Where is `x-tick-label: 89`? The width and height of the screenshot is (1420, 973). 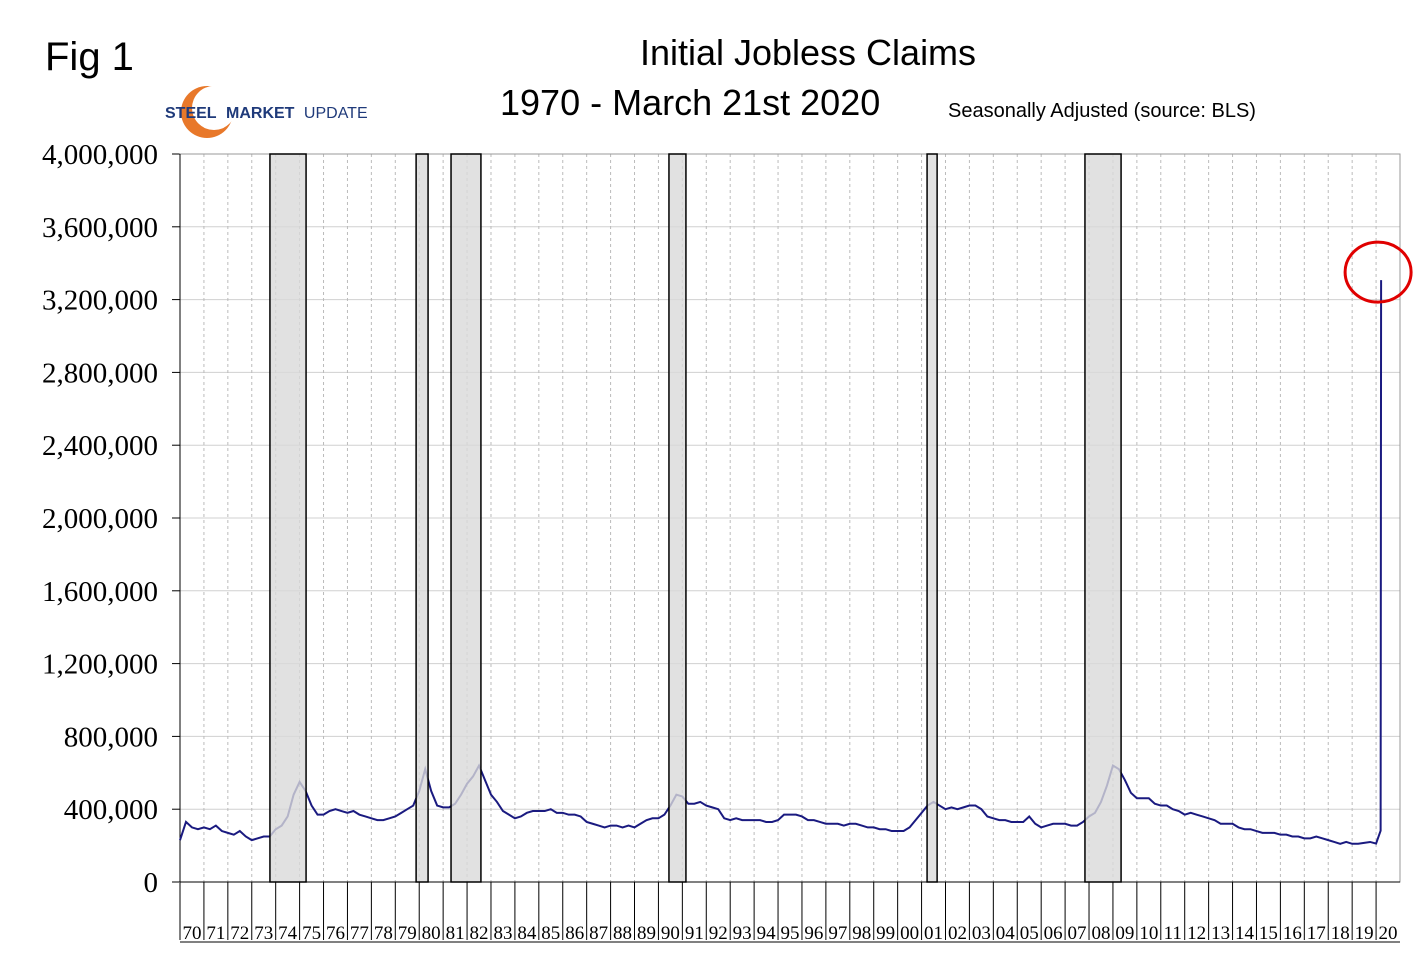 x-tick-label: 89 is located at coordinates (646, 933).